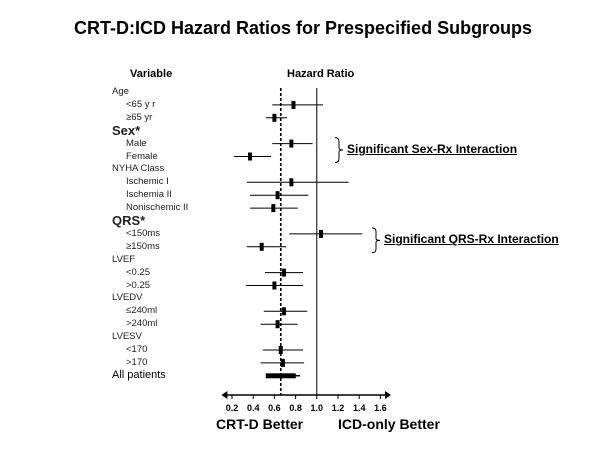  What do you see at coordinates (143, 246) in the screenshot?
I see `subgroup-label: ≥150ms` at bounding box center [143, 246].